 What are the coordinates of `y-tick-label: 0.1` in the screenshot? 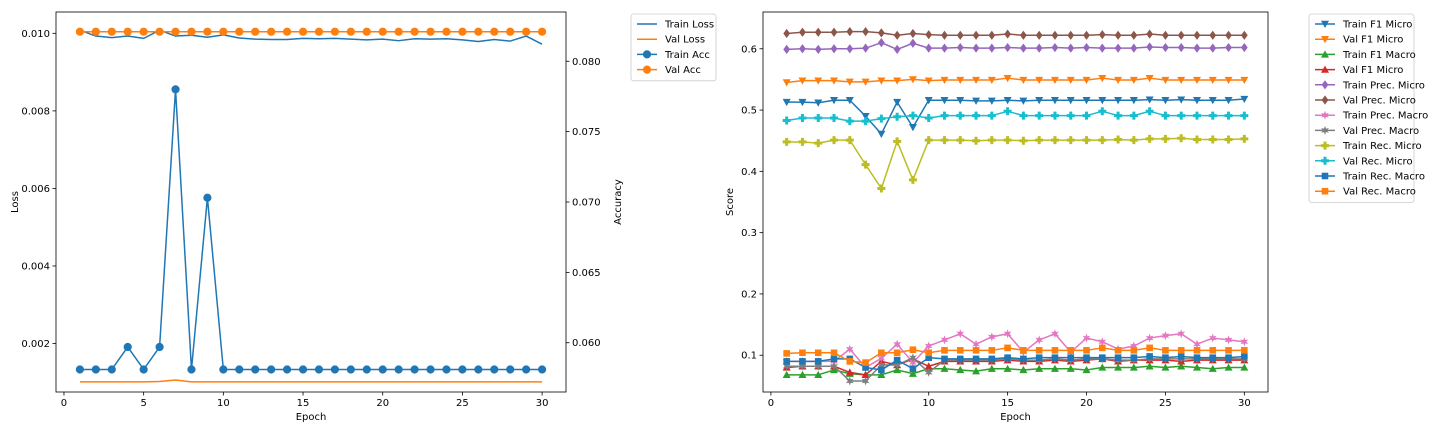 It's located at (749, 356).